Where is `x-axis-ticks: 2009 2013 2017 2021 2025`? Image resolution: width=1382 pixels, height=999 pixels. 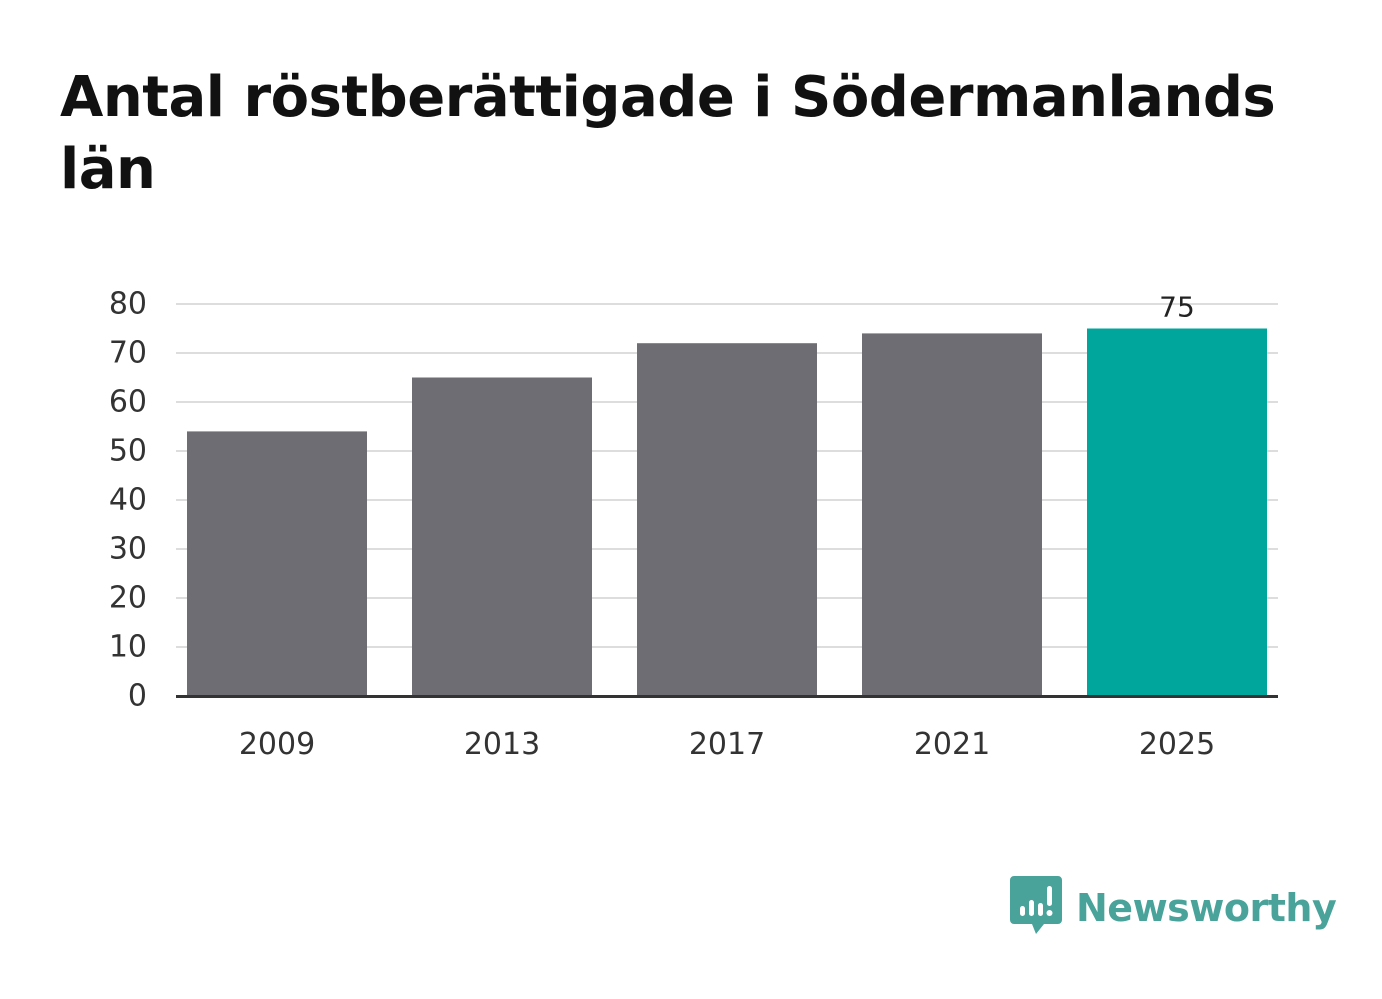
x-axis-ticks: 2009 2013 2017 2021 2025 is located at coordinates (727, 744).